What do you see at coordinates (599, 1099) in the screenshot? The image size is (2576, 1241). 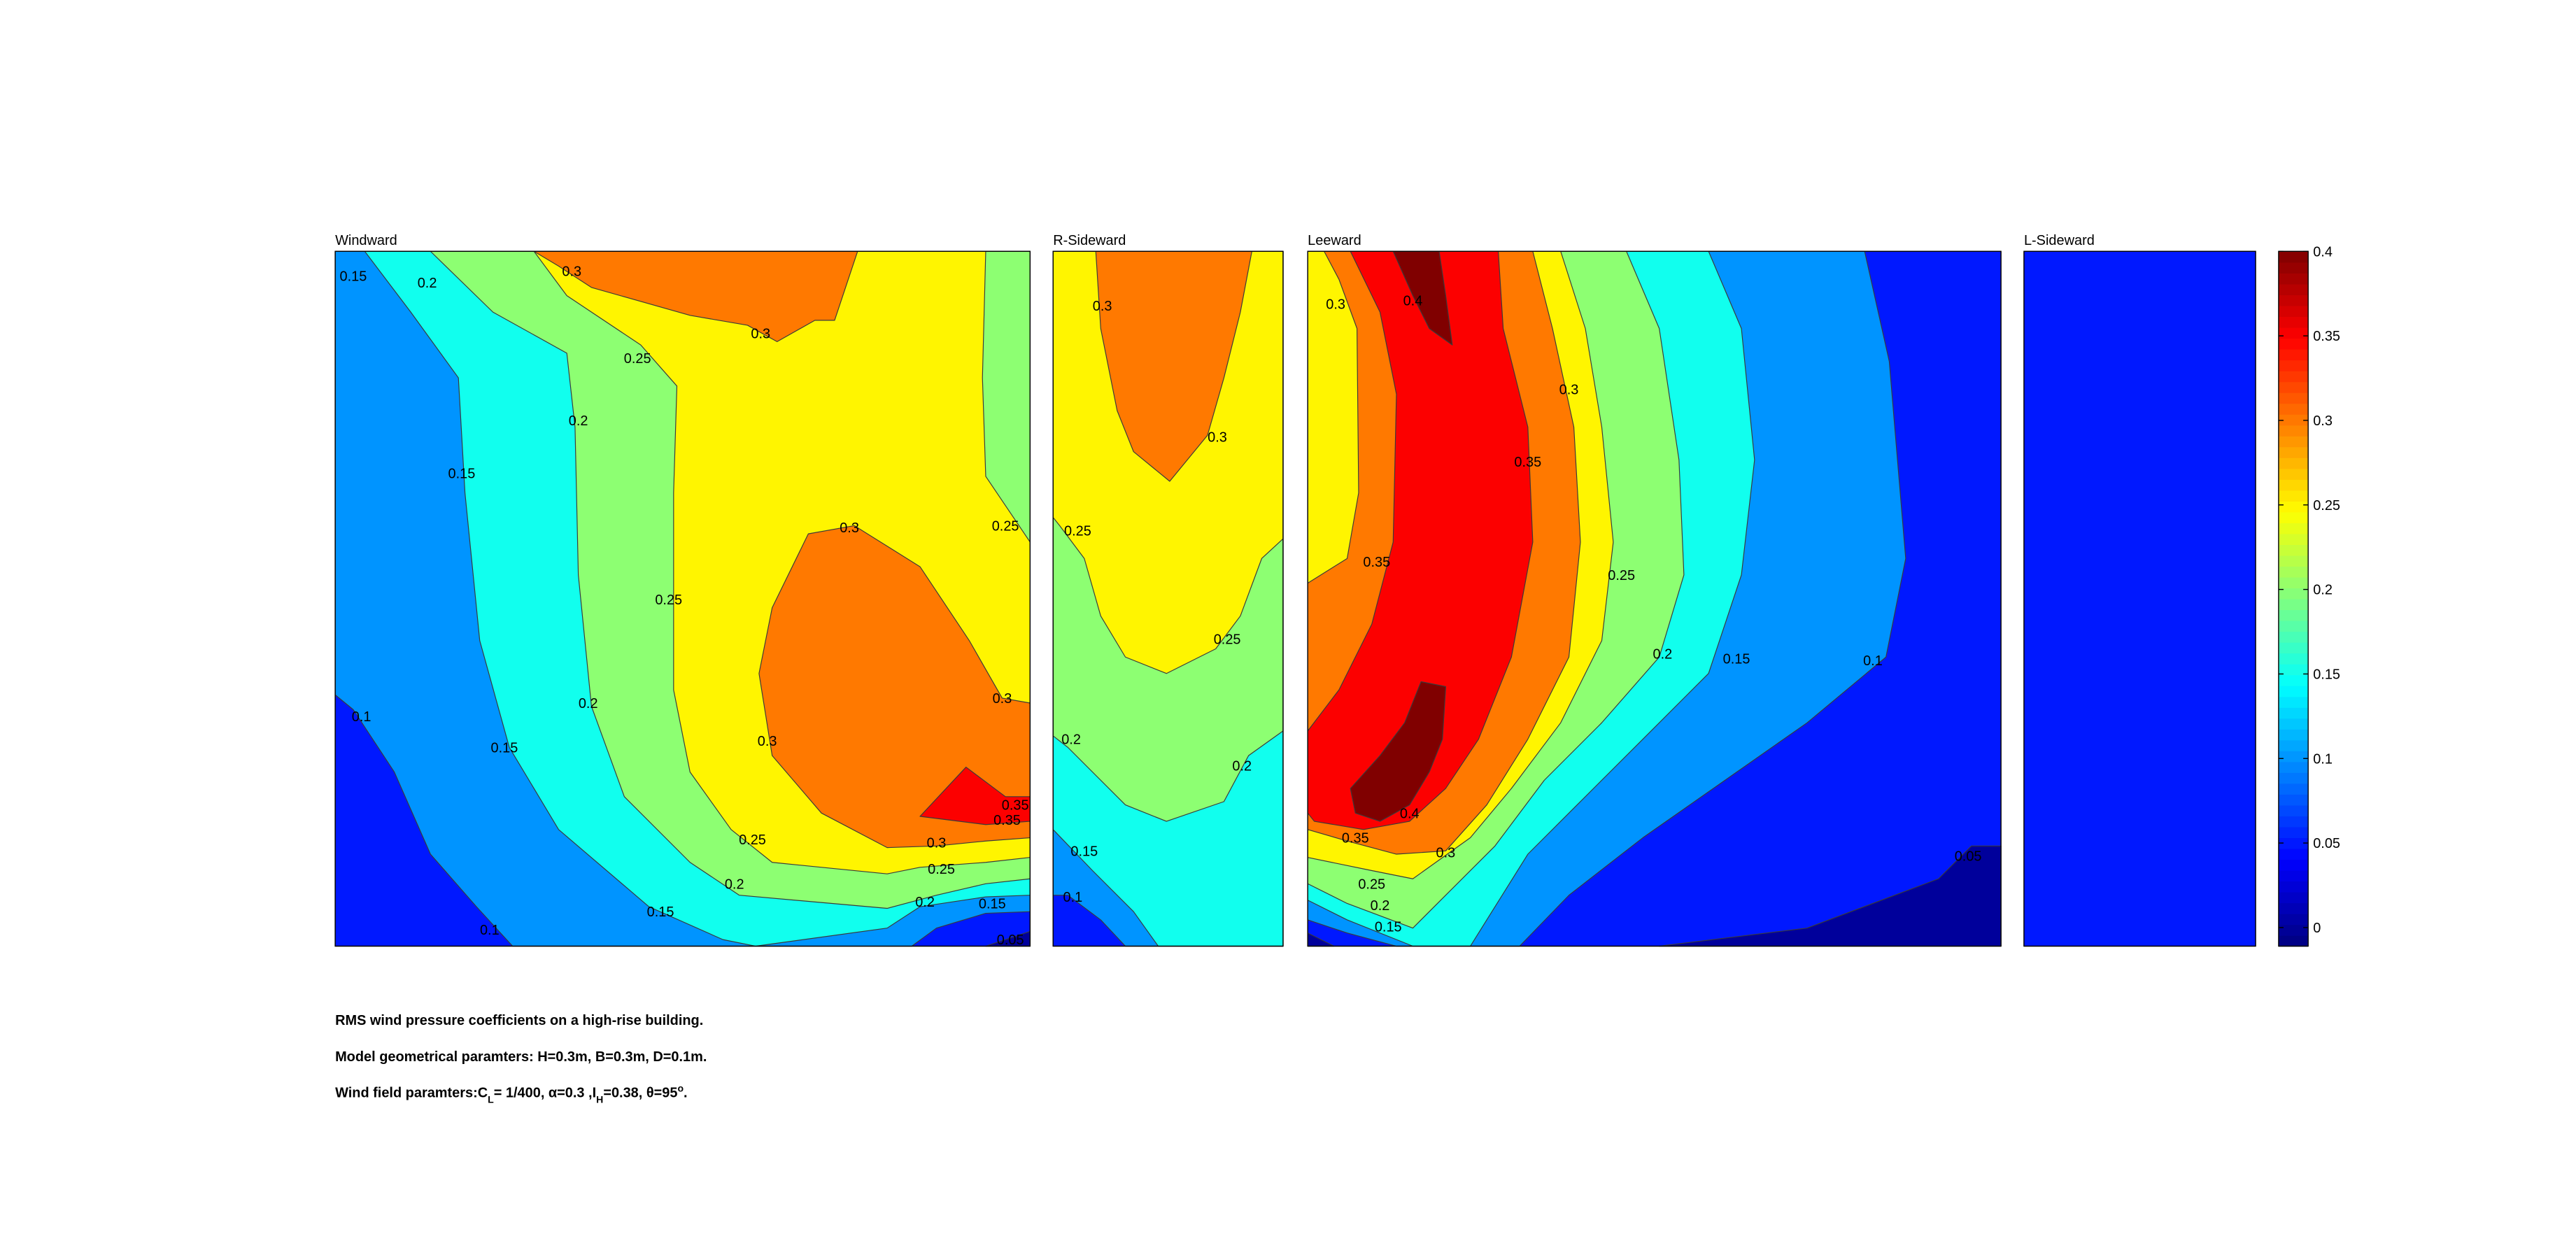 I see `caption-part: H` at bounding box center [599, 1099].